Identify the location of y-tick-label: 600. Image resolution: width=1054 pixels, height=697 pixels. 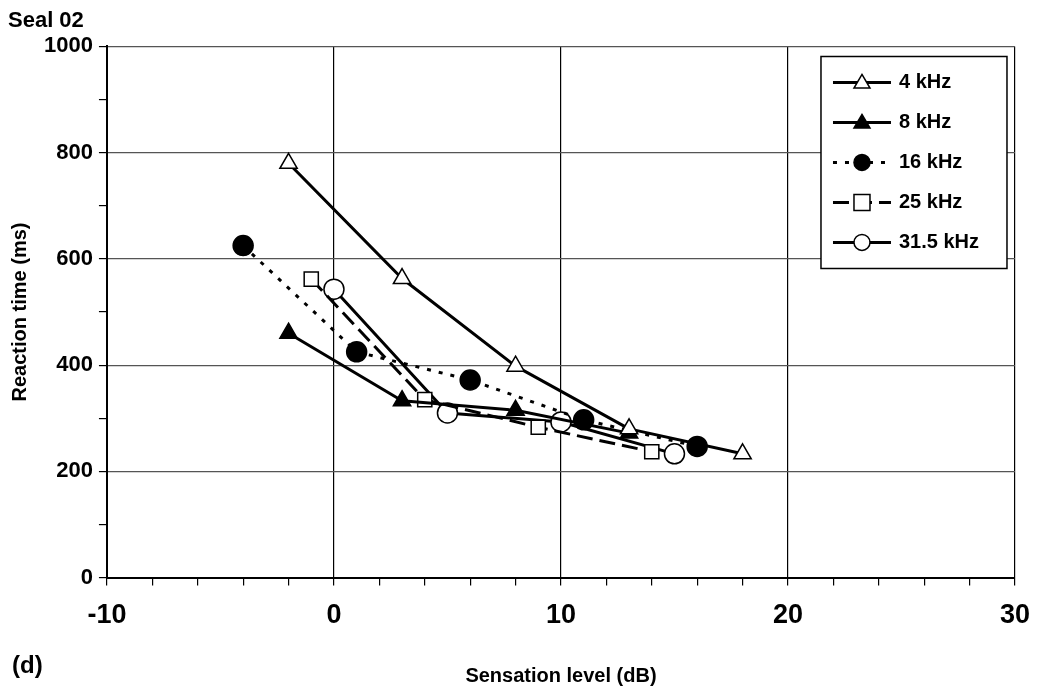
(74, 257).